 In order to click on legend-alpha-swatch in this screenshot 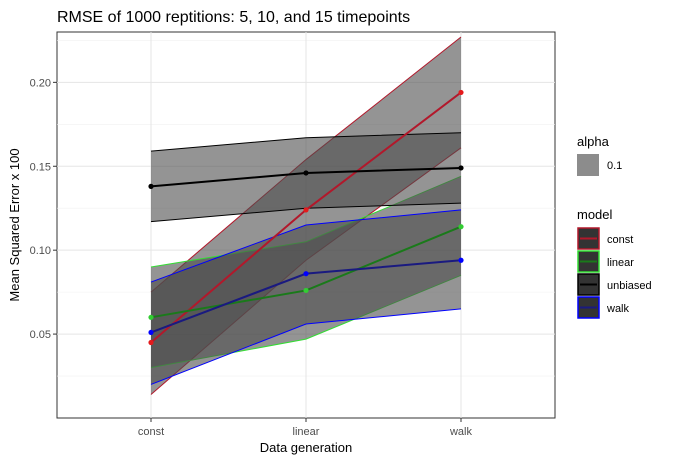, I will do `click(588, 165)`.